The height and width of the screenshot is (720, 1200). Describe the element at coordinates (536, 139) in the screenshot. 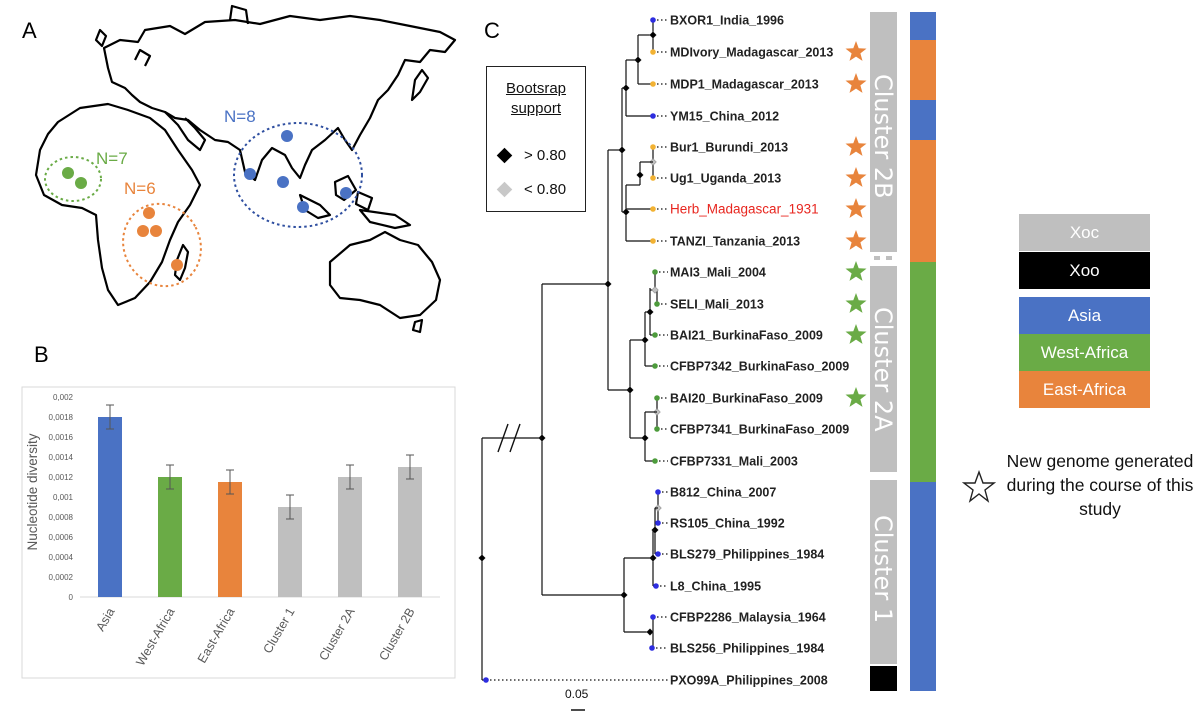

I see `bootstrap-legend: Bootsrap support > 0.80 < 0.80` at that location.